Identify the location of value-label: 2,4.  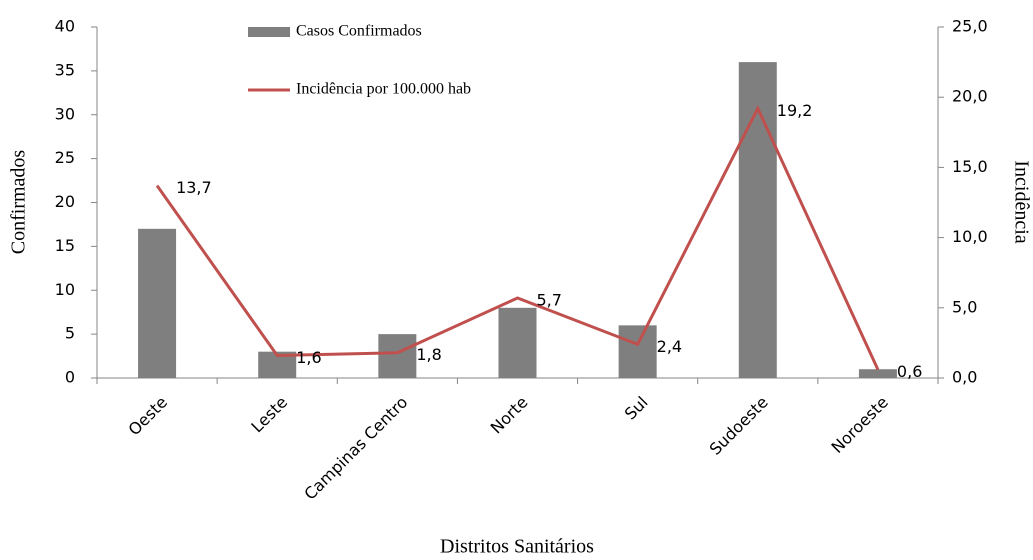
(669, 346).